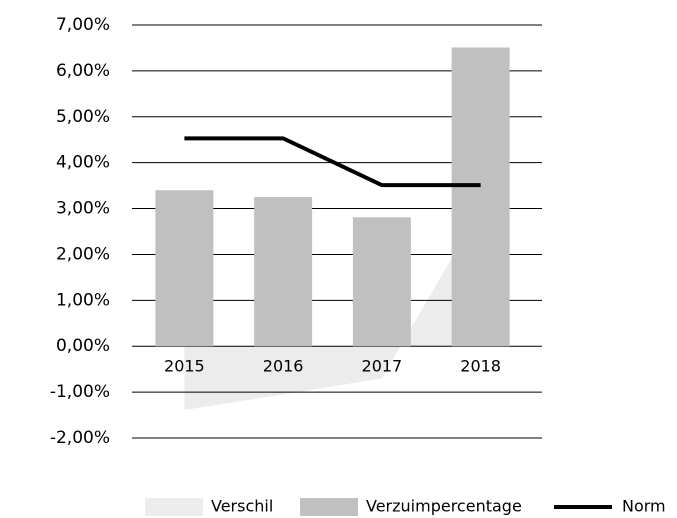 This screenshot has height=518, width=677. Describe the element at coordinates (184, 366) in the screenshot. I see `x-tick-label: 2015` at that location.